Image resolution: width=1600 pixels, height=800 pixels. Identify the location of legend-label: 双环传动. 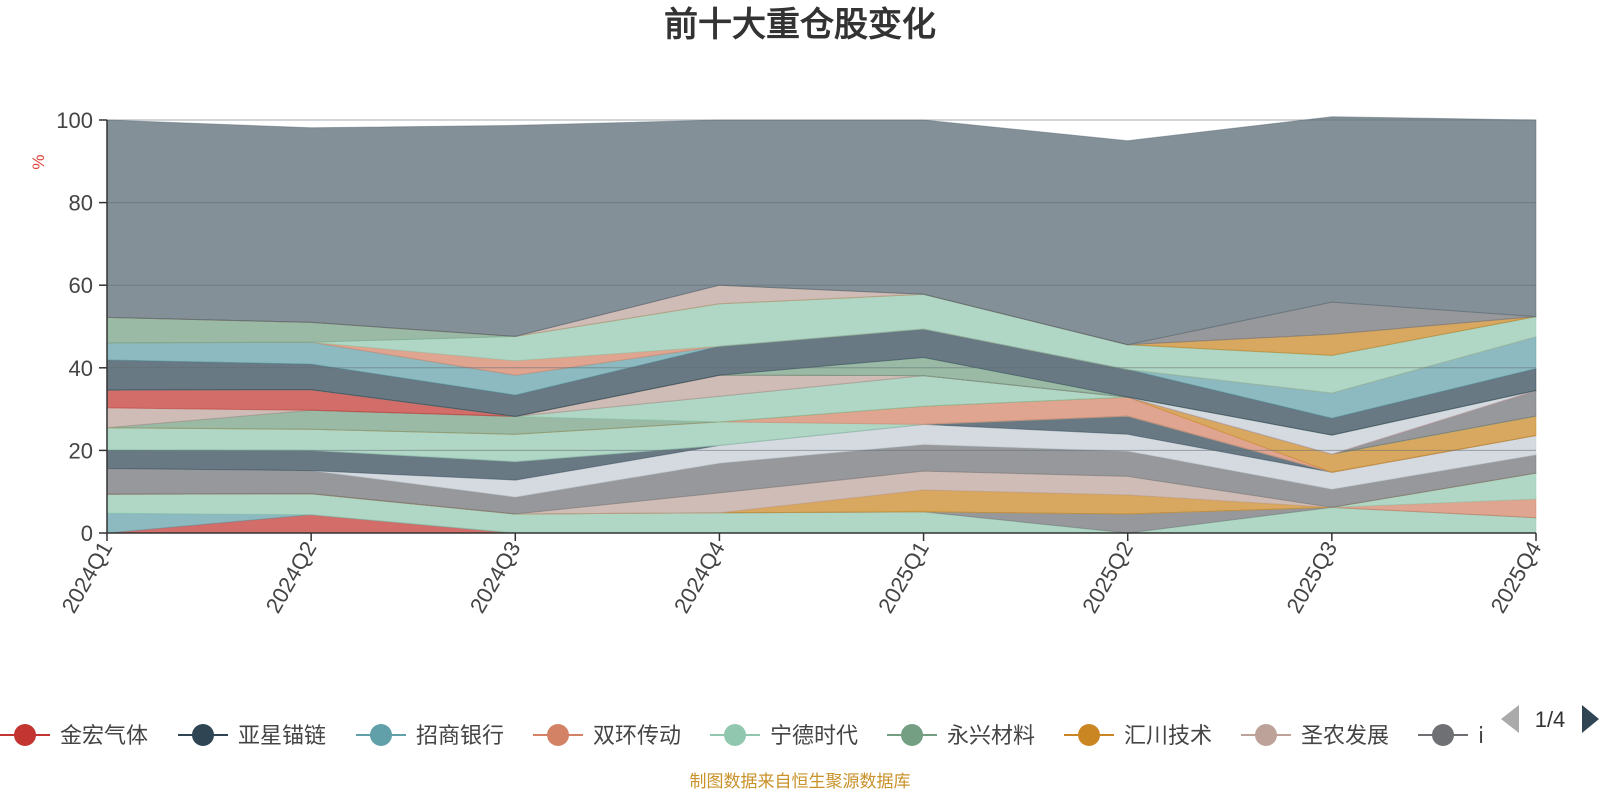
(637, 736).